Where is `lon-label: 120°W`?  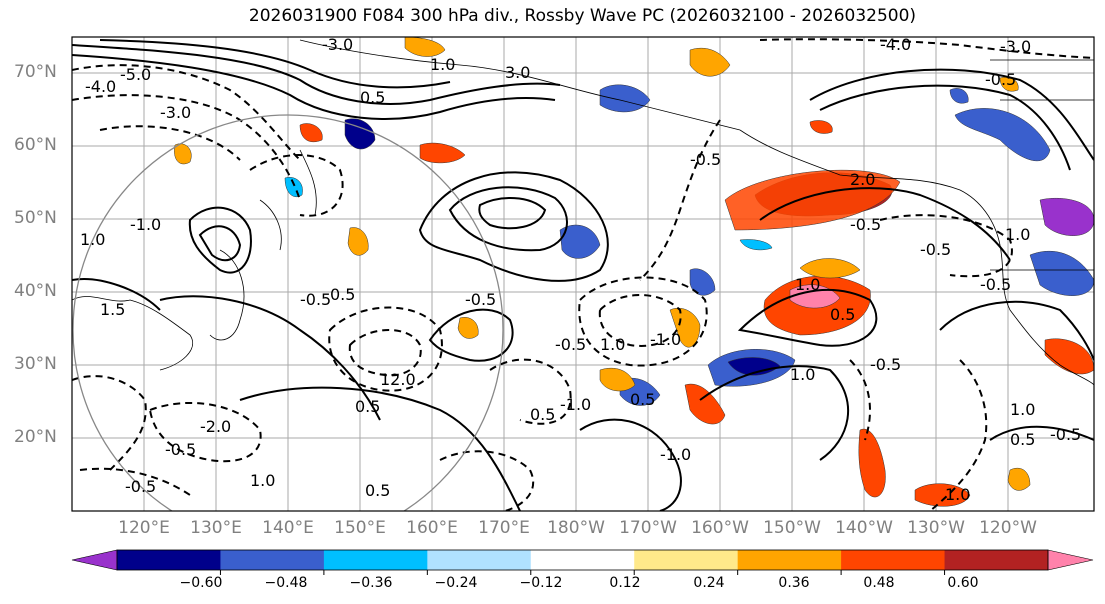 lon-label: 120°W is located at coordinates (1008, 528).